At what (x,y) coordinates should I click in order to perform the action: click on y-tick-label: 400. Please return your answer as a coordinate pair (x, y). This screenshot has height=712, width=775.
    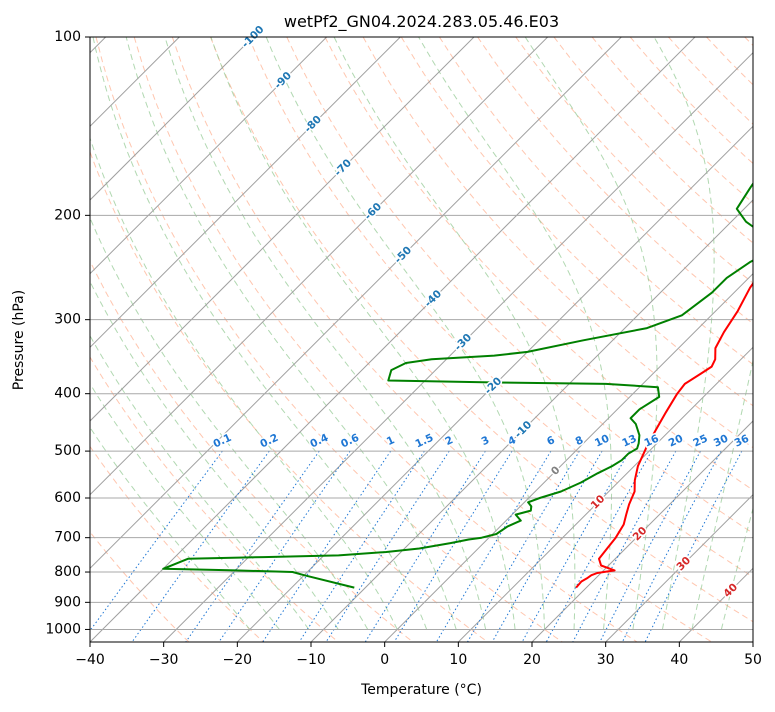
    Looking at the image, I should click on (67, 394).